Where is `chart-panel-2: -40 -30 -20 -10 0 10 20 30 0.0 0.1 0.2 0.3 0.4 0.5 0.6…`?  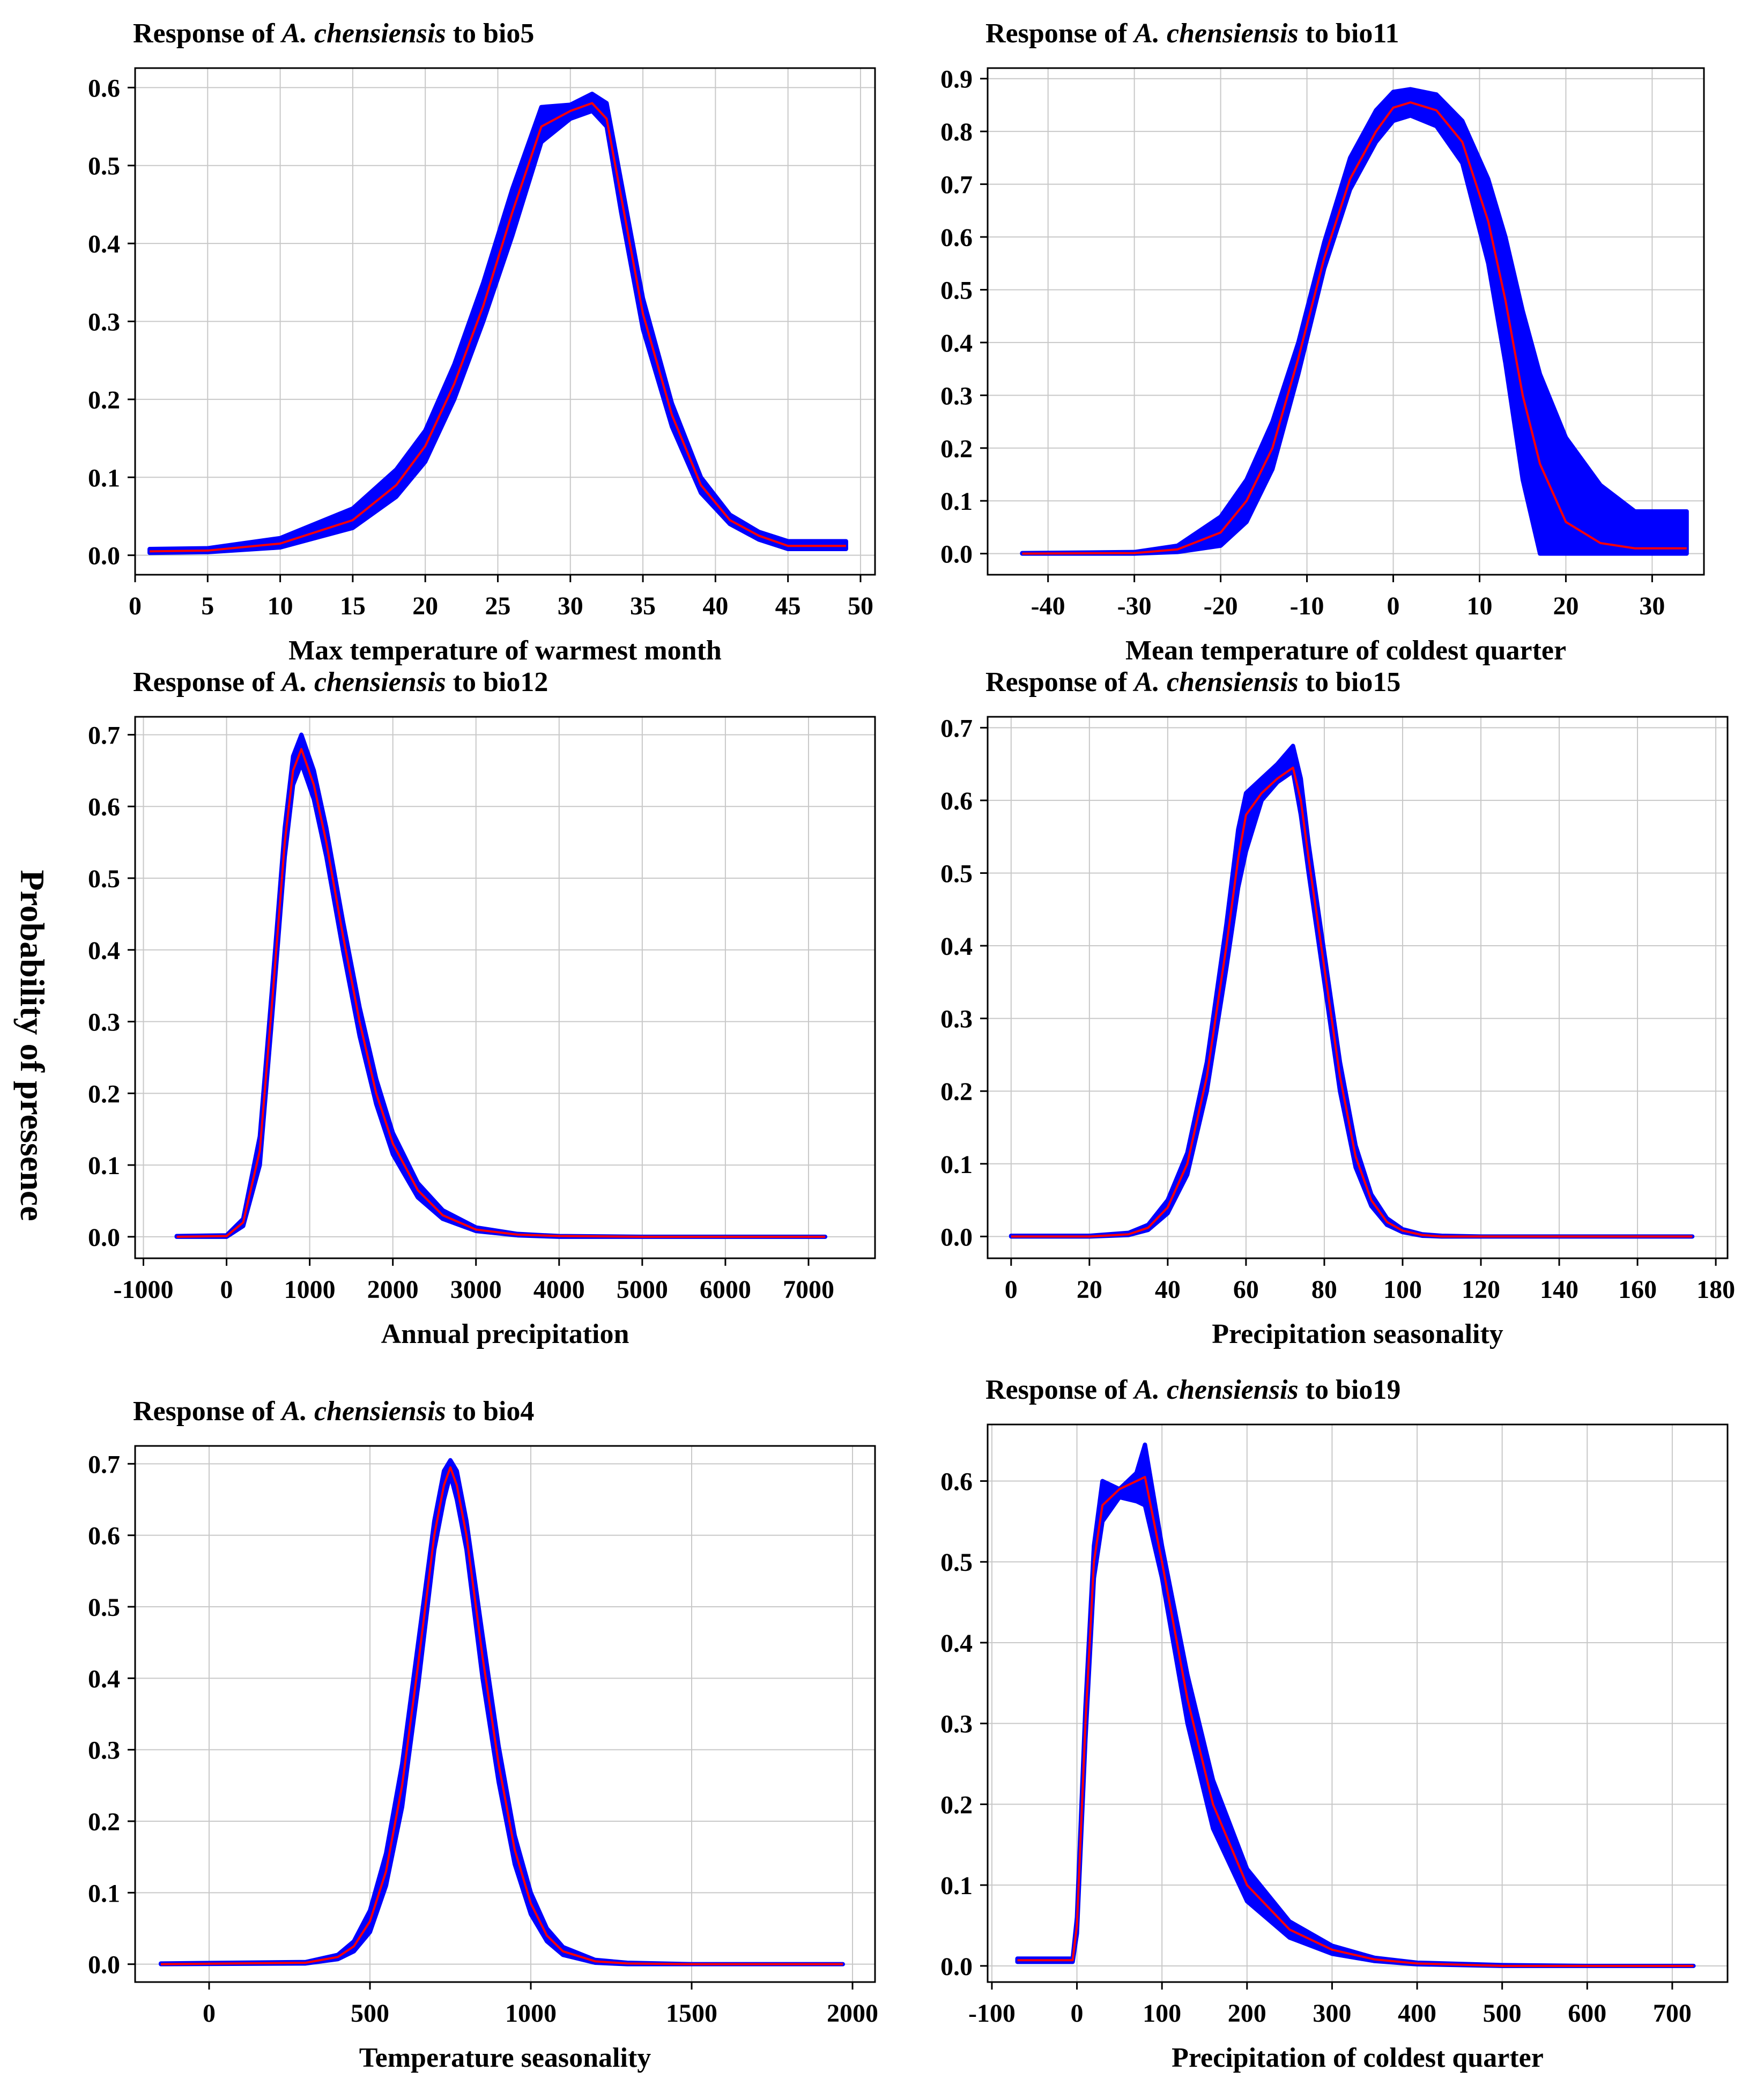 chart-panel-2: -40 -30 -20 -10 0 10 20 30 0.0 0.1 0.2 0.3 0.4 0.5 0.6… is located at coordinates (1322, 342).